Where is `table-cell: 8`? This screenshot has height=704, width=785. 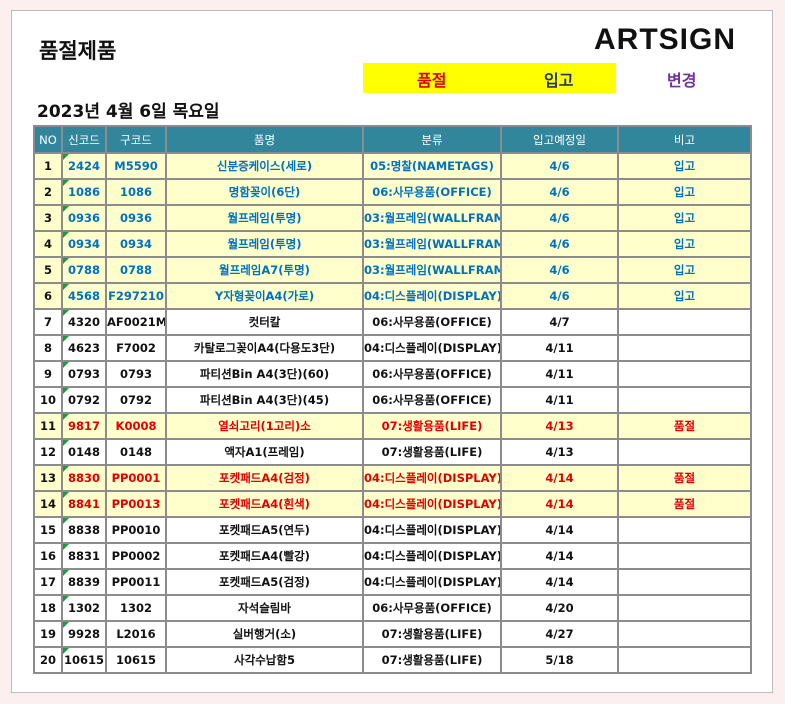 table-cell: 8 is located at coordinates (48, 348).